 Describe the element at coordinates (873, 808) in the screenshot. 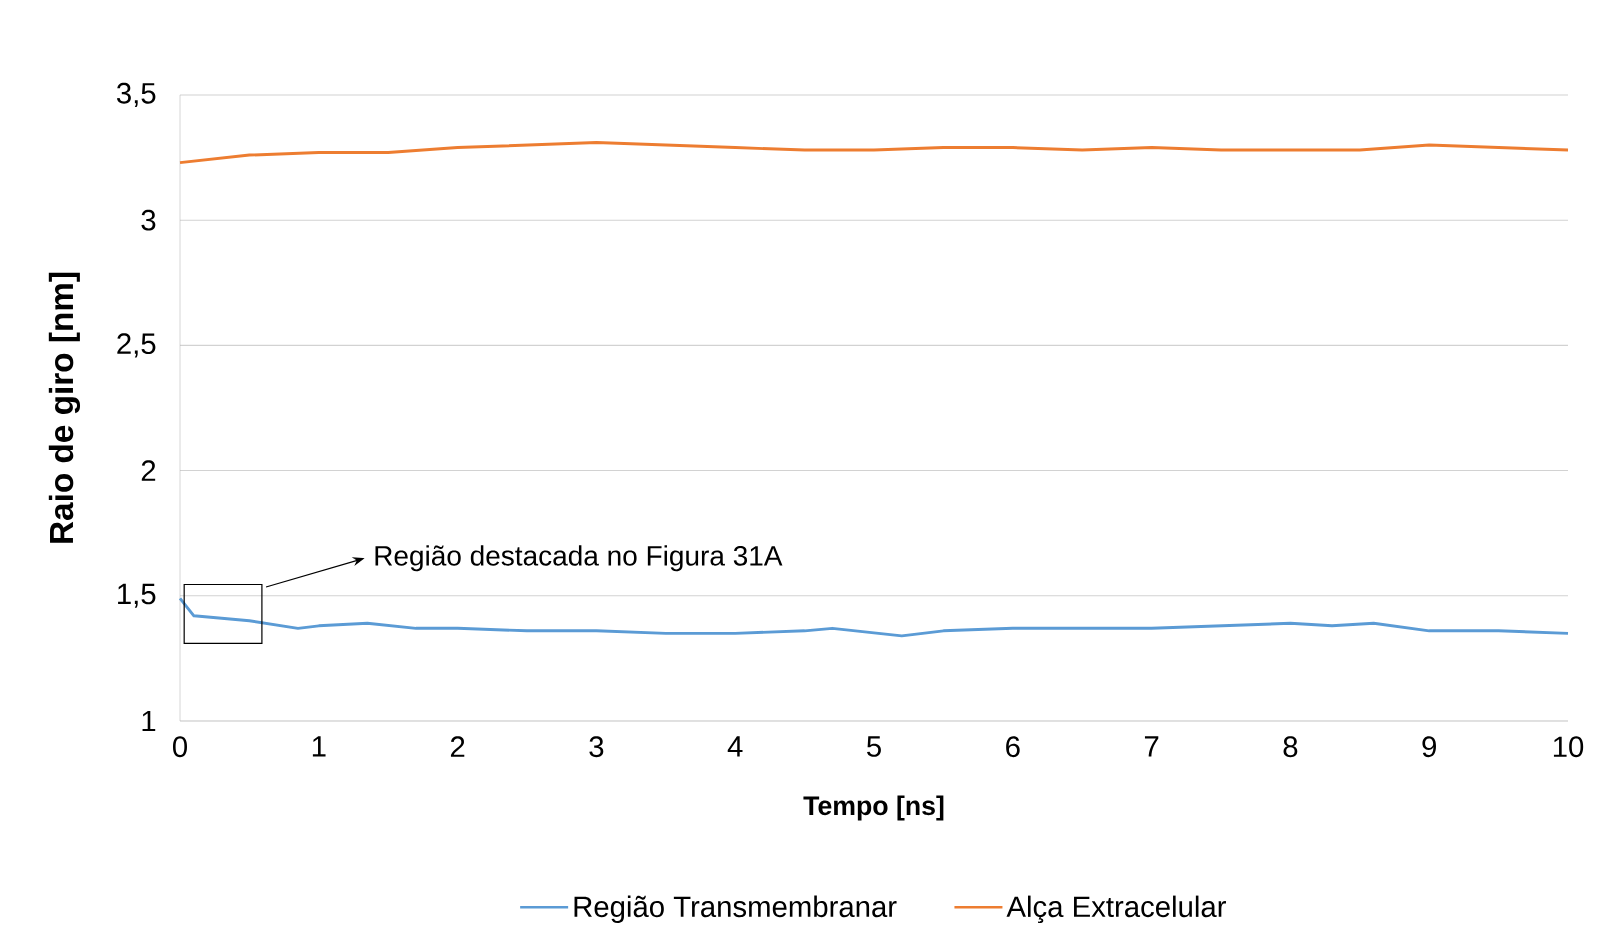

I see `x-axis-title: Tempo [ns]` at that location.